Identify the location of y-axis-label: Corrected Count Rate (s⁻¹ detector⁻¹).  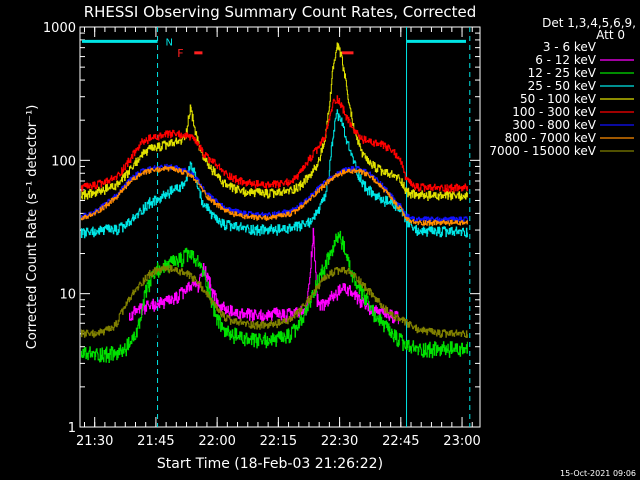
(32, 227).